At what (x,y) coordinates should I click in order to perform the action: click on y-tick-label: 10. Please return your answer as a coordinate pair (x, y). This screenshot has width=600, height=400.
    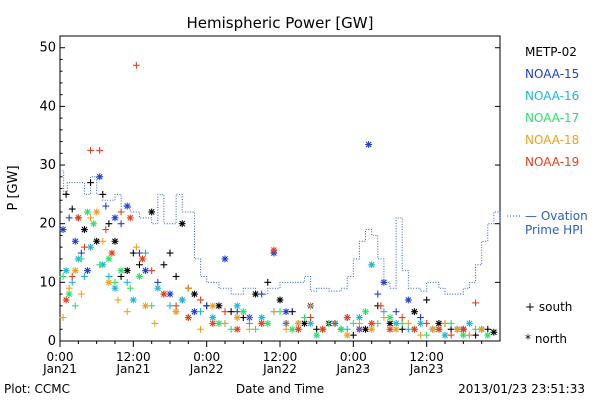
    Looking at the image, I should click on (47, 282).